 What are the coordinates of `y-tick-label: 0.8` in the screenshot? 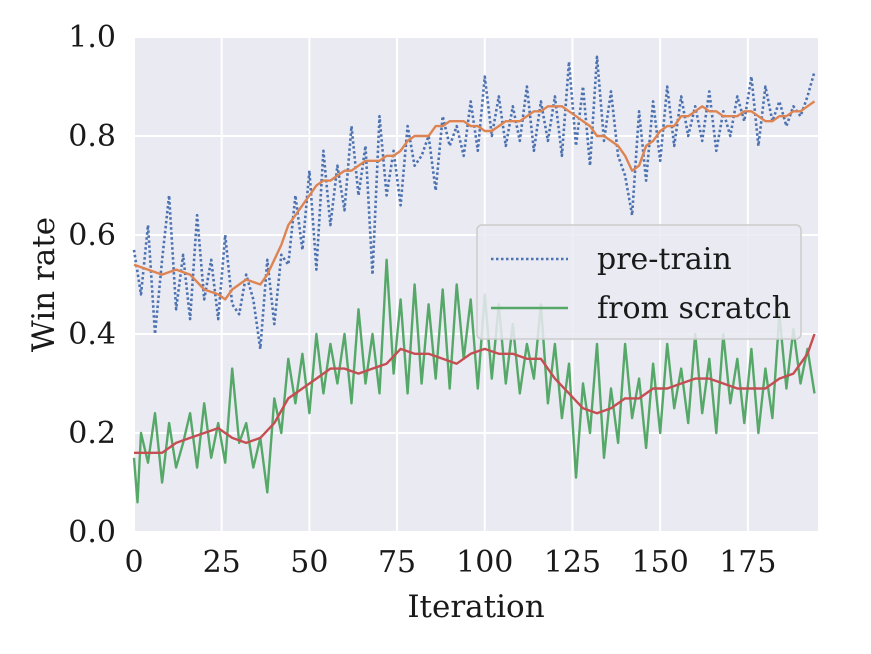 It's located at (92, 136).